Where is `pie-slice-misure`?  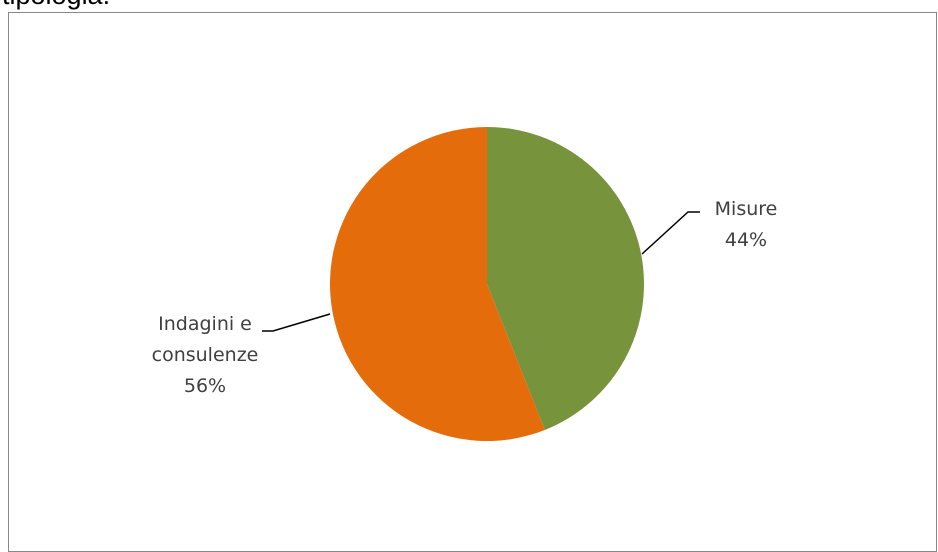 pie-slice-misure is located at coordinates (566, 278).